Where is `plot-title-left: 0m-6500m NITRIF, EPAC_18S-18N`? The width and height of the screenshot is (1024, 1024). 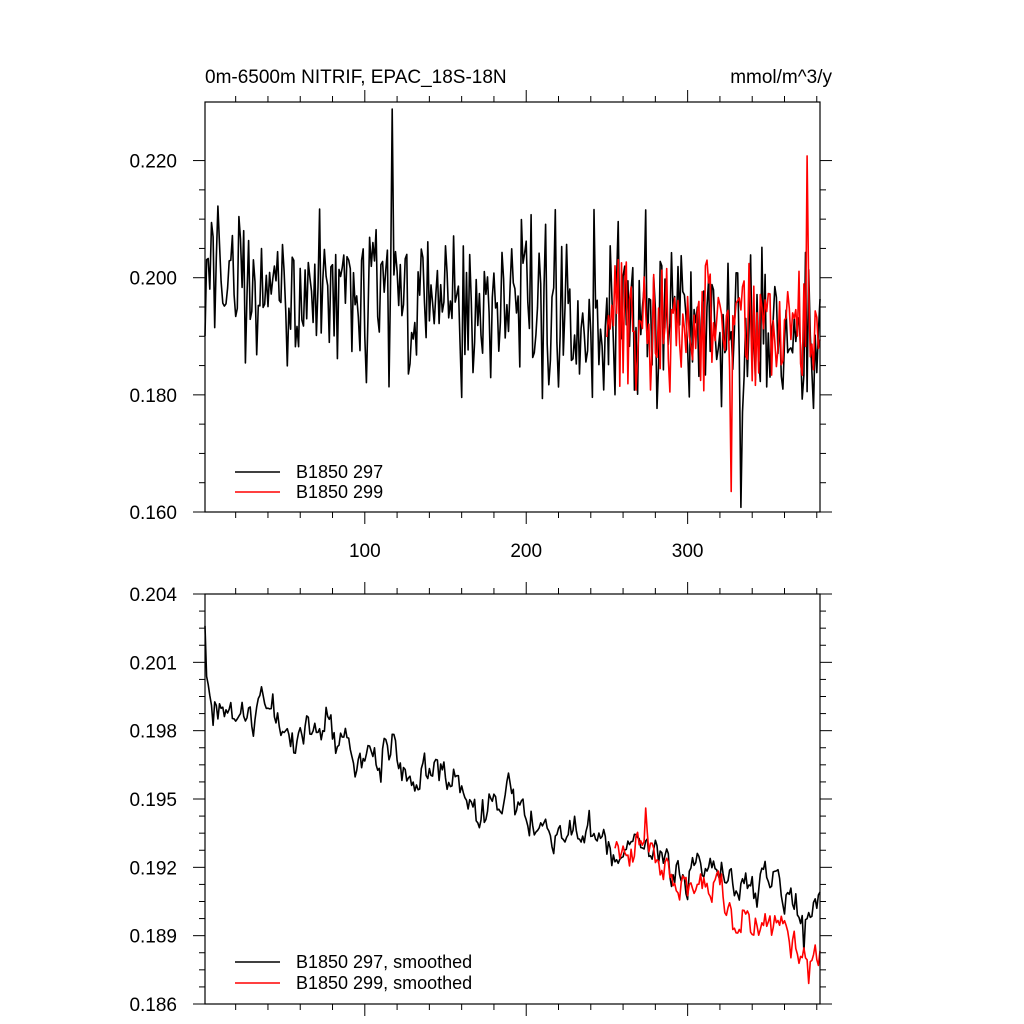 plot-title-left: 0m-6500m NITRIF, EPAC_18S-18N is located at coordinates (356, 77).